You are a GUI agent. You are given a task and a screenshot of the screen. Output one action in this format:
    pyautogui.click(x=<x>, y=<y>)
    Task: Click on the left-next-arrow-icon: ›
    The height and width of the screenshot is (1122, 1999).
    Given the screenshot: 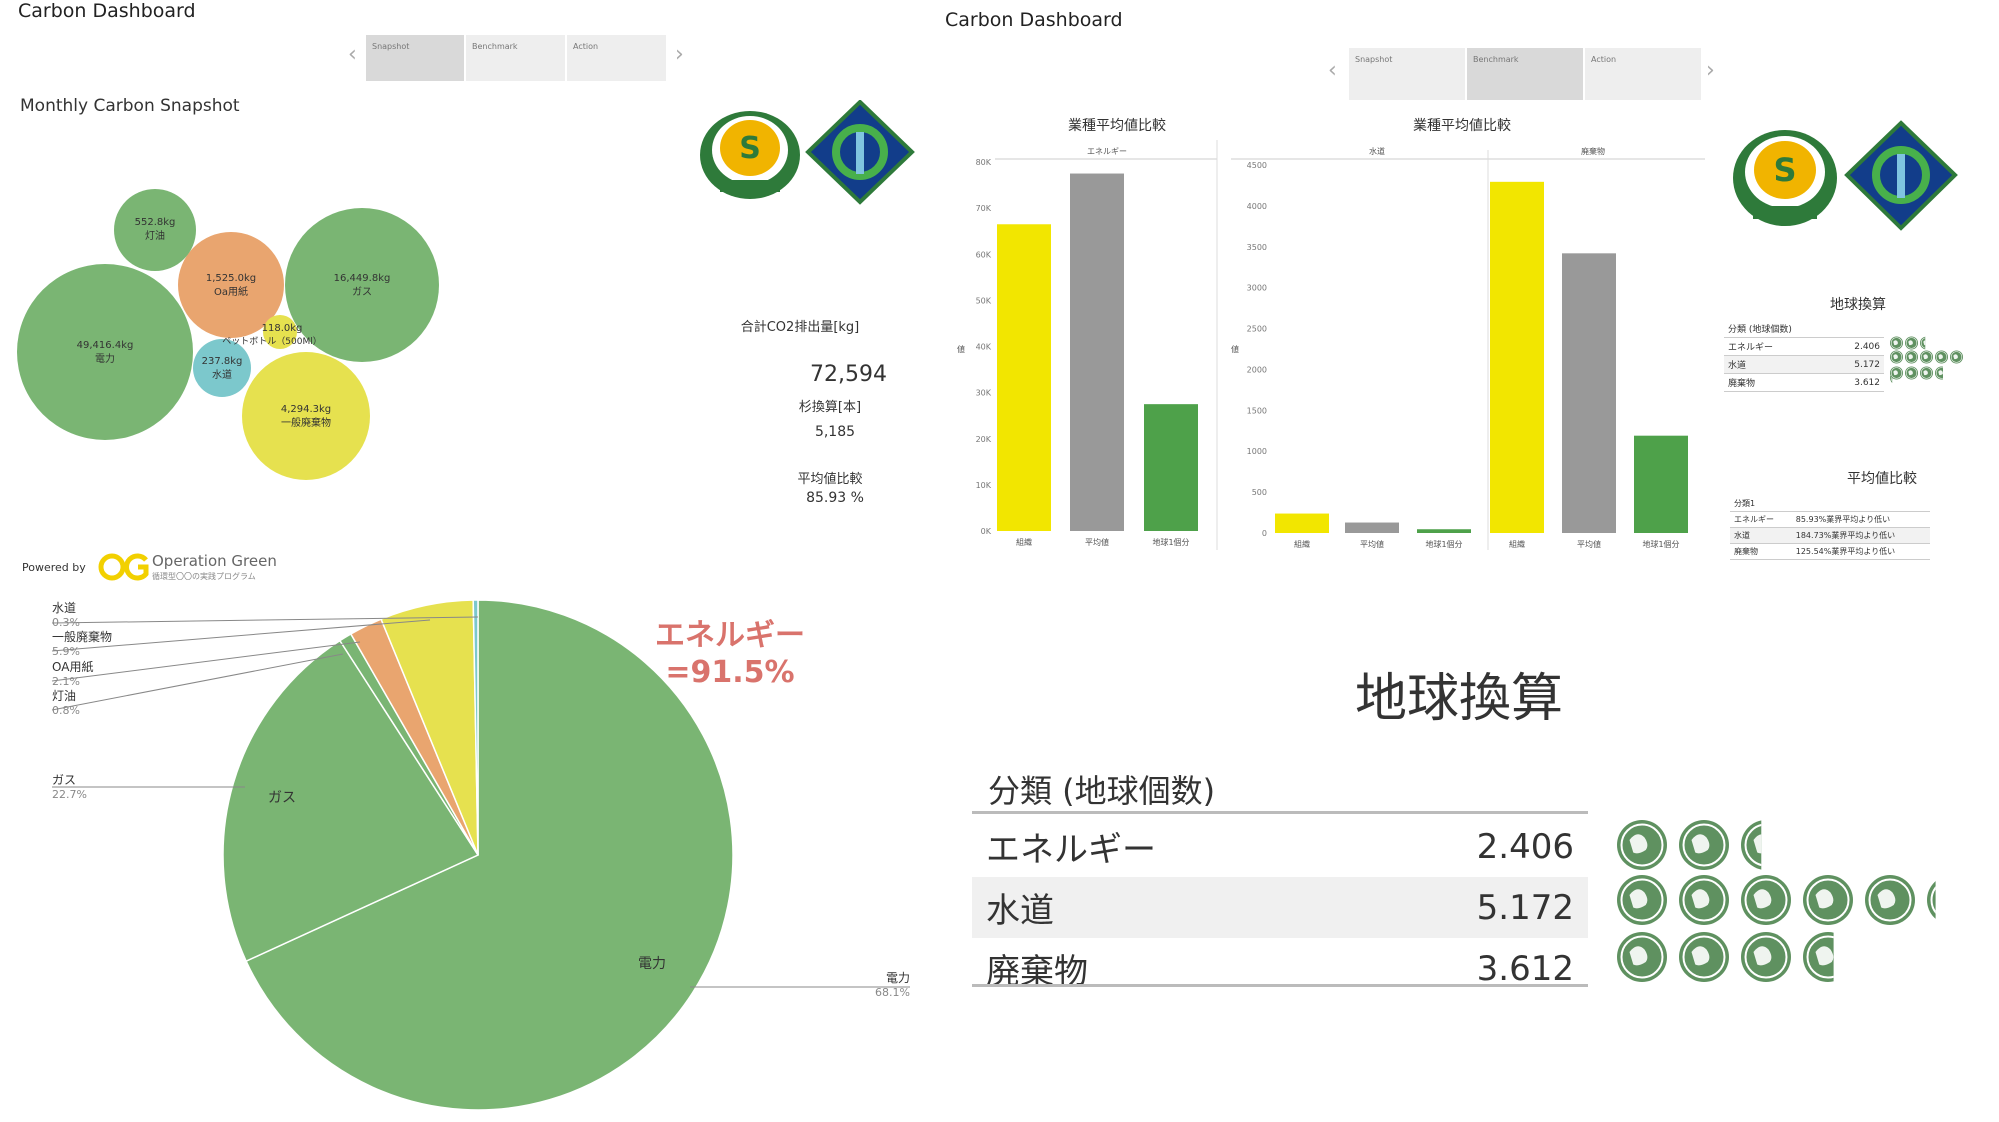 What is the action you would take?
    pyautogui.click(x=679, y=54)
    